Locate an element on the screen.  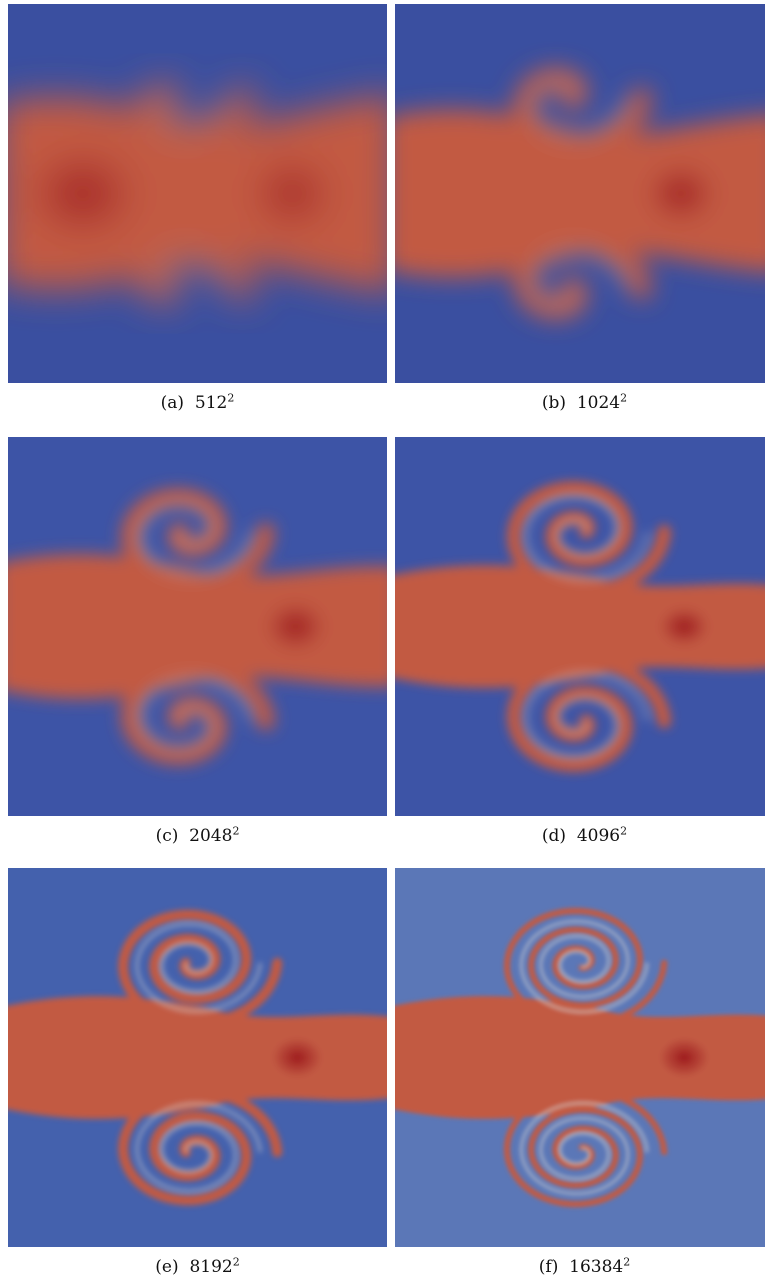
caption-d-label: (d) is located at coordinates (554, 836).